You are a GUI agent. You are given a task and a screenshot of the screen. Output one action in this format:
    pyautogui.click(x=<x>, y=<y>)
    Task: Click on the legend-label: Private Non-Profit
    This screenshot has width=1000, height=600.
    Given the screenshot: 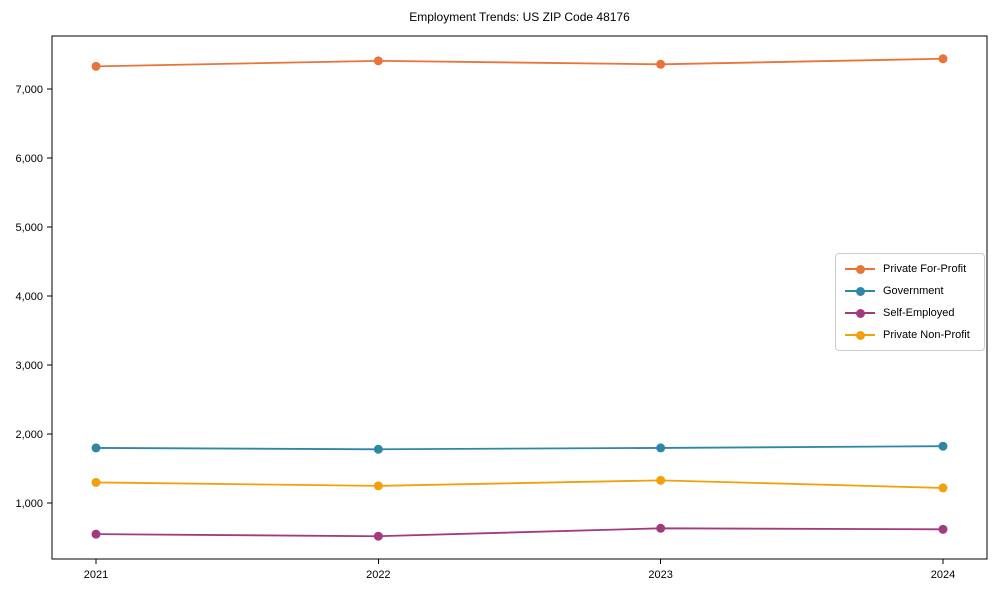 What is the action you would take?
    pyautogui.click(x=926, y=335)
    